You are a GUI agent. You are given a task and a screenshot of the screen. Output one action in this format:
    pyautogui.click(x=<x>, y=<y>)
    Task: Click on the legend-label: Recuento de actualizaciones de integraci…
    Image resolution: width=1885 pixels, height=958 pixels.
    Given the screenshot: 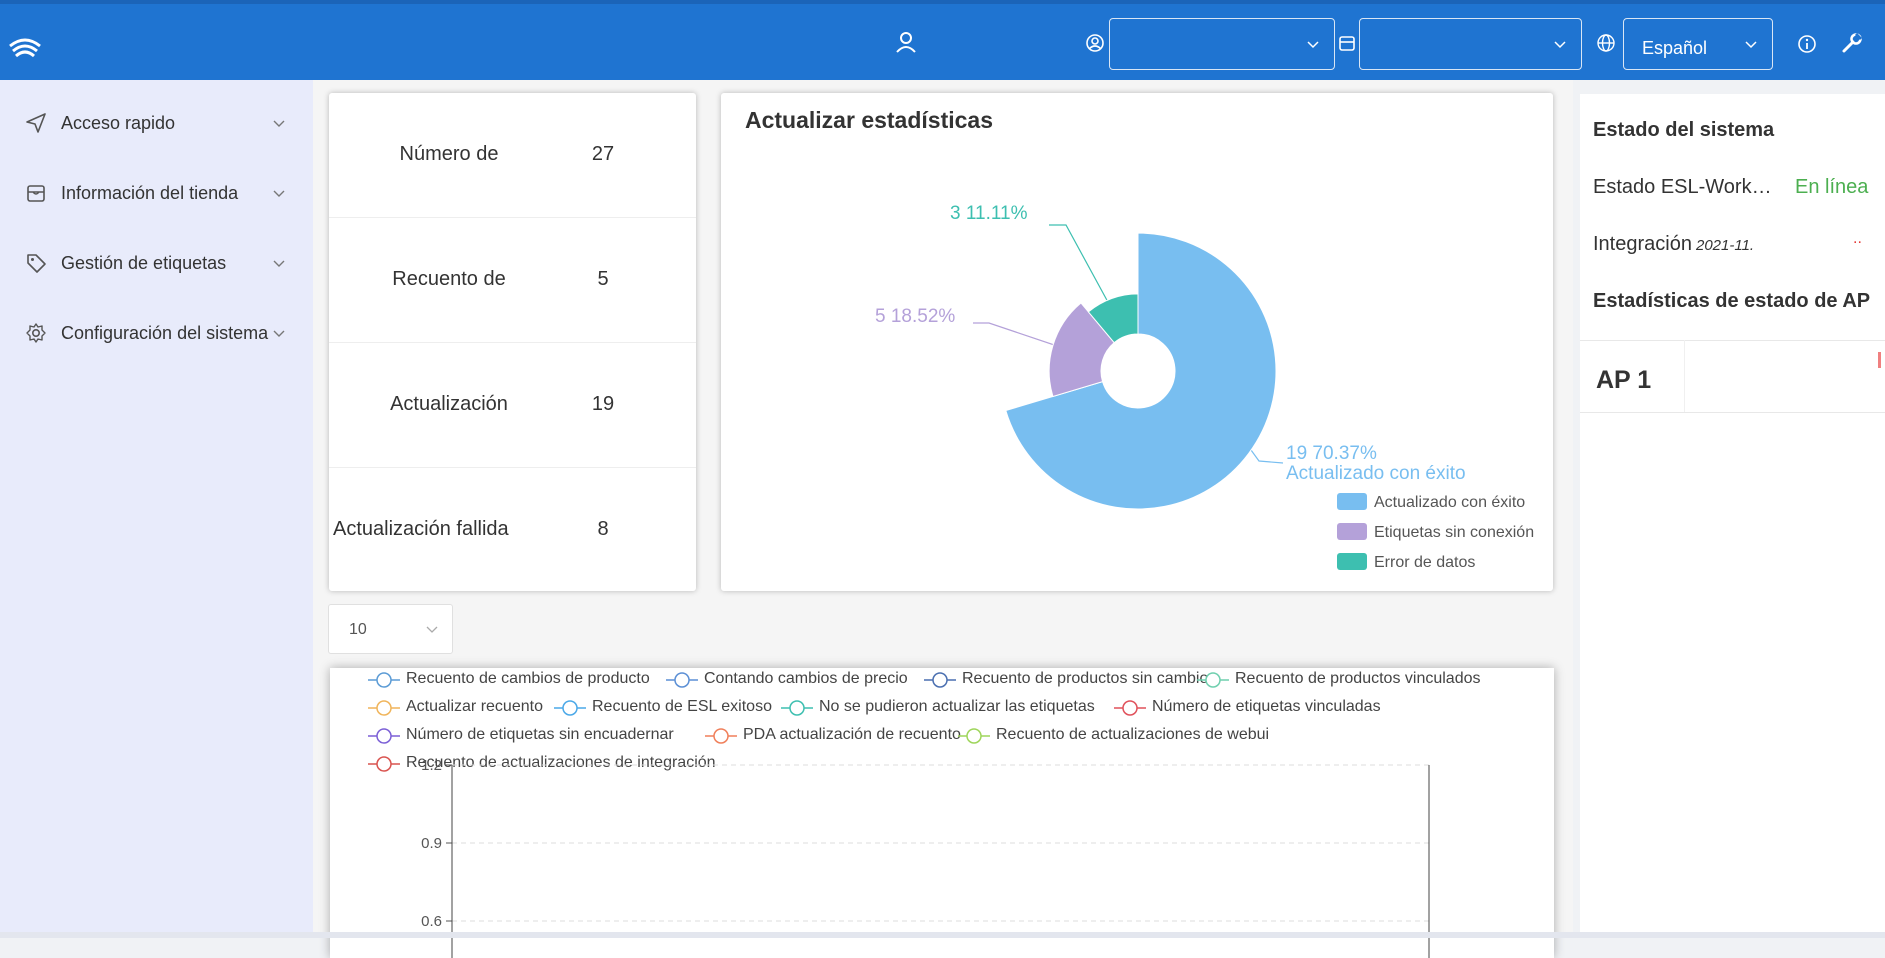 What is the action you would take?
    pyautogui.click(x=561, y=762)
    